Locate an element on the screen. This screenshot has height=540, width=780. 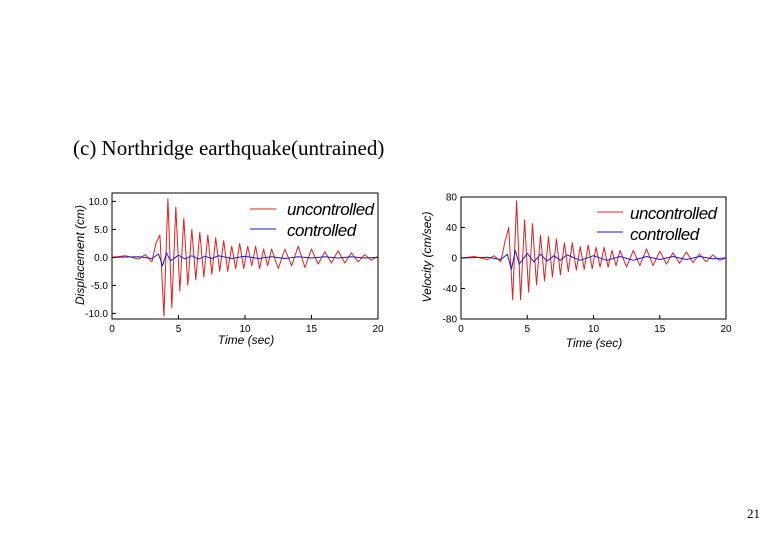
displacement-x-tick-label: 0 is located at coordinates (112, 329).